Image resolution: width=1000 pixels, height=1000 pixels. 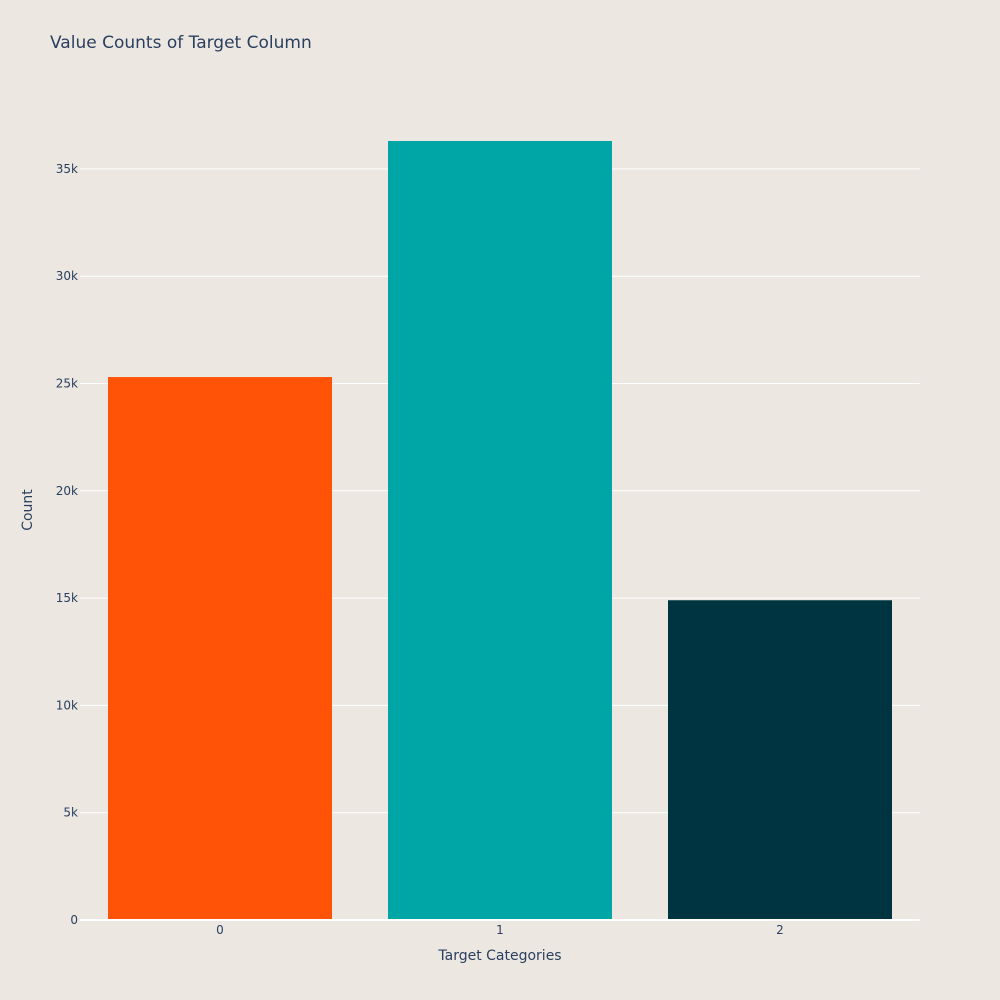 I want to click on x-axis-title: Target Categories, so click(x=499, y=956).